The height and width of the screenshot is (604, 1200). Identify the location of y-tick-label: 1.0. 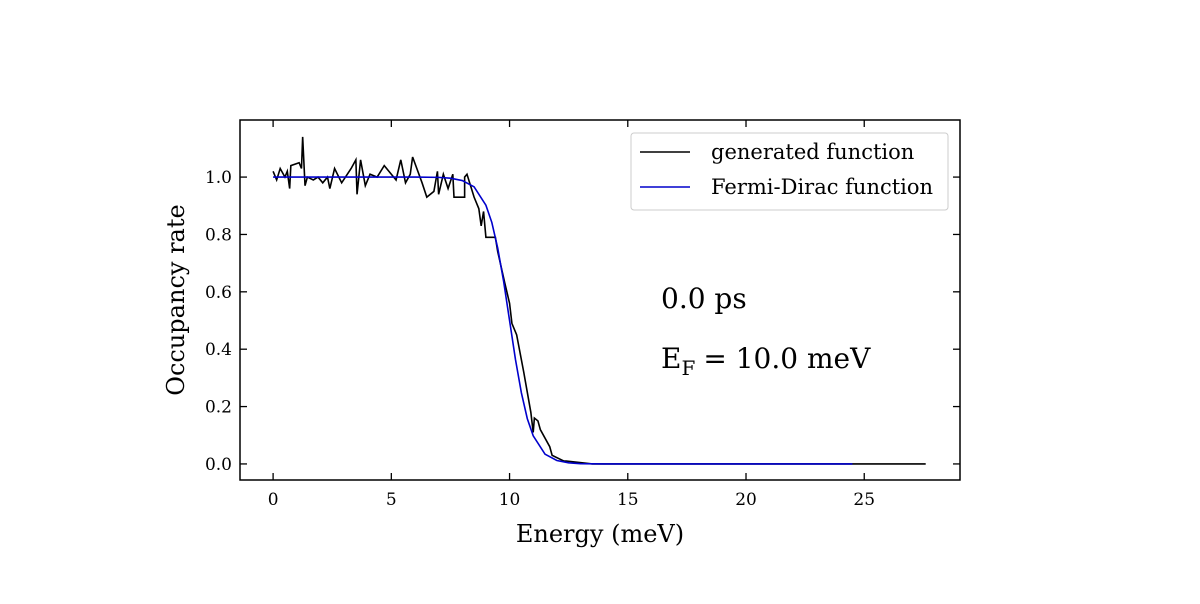
(218, 178).